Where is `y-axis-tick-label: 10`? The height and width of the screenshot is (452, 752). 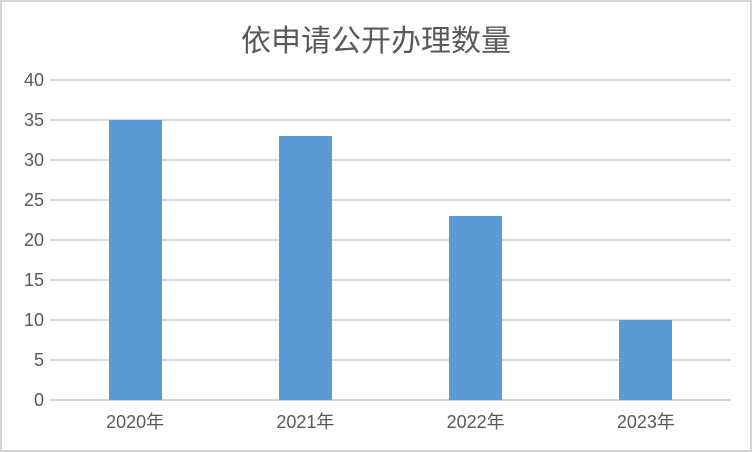 y-axis-tick-label: 10 is located at coordinates (33, 320).